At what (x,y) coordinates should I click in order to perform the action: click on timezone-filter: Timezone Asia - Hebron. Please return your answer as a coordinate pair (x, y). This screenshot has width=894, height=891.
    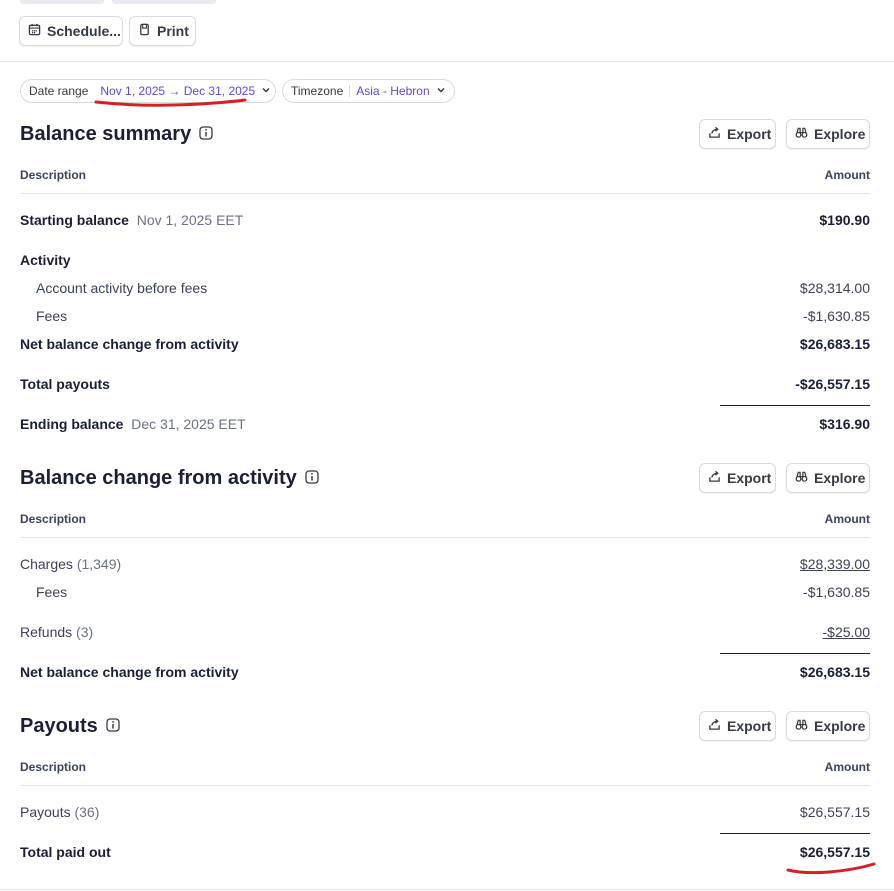
    Looking at the image, I should click on (368, 91).